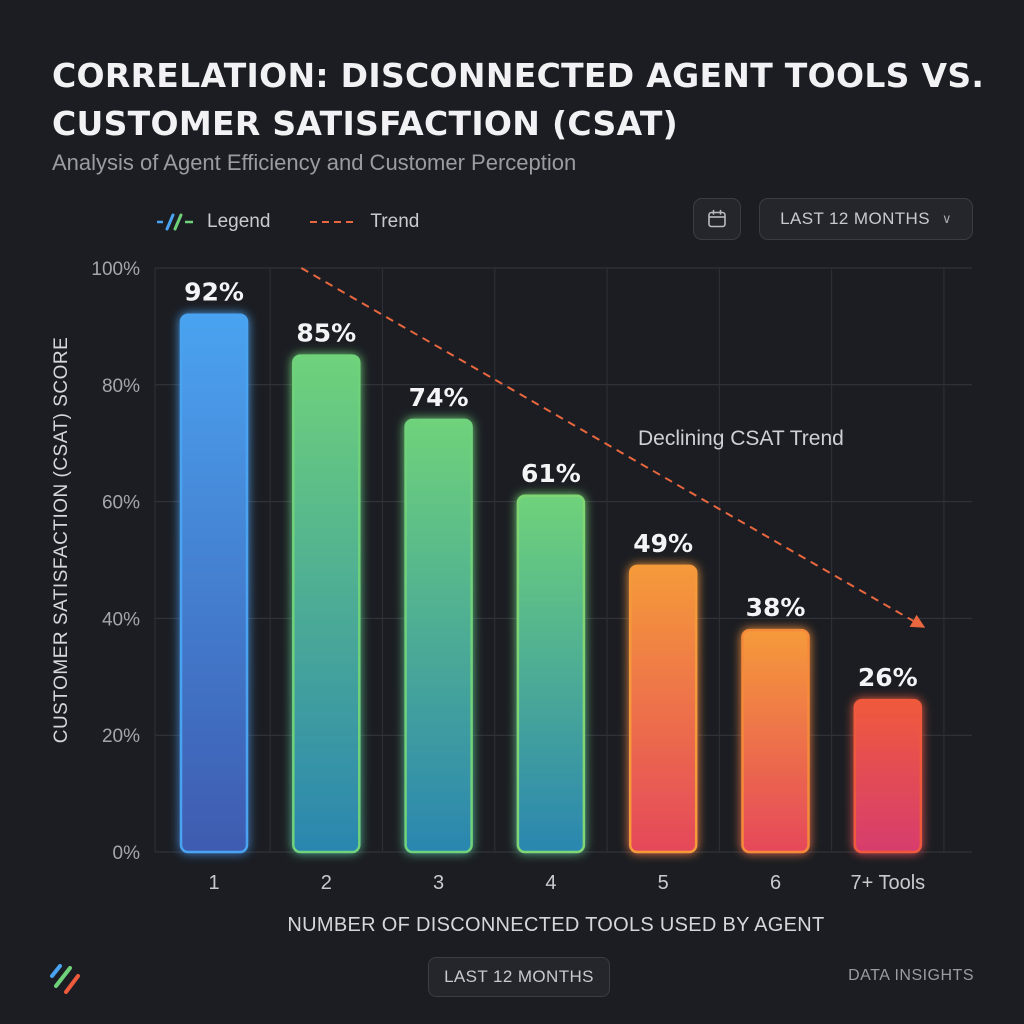 The width and height of the screenshot is (1024, 1024). What do you see at coordinates (306, 222) in the screenshot?
I see `legend: Legend Trend` at bounding box center [306, 222].